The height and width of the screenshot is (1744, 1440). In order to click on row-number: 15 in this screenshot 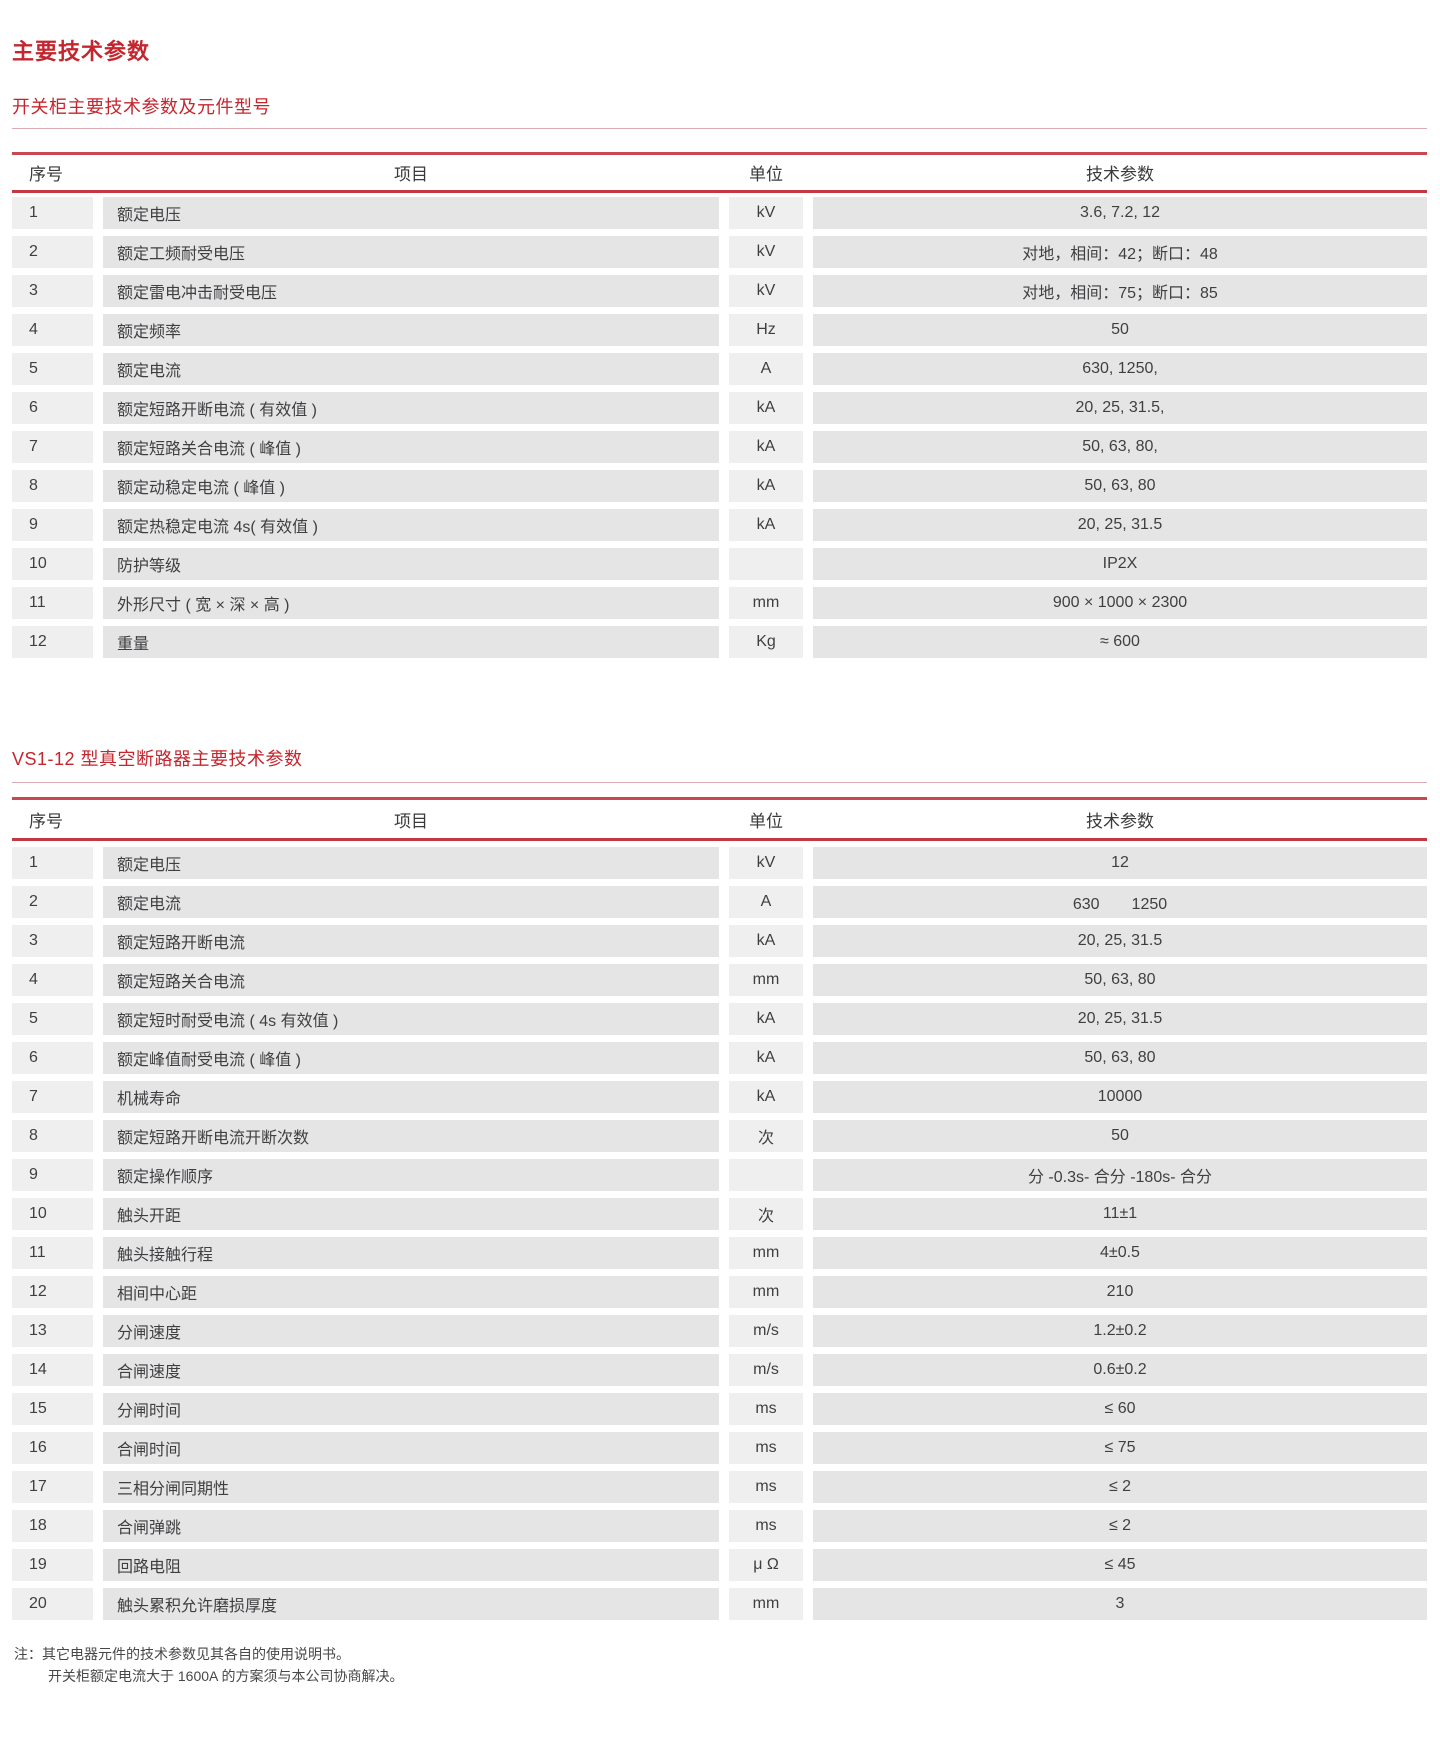, I will do `click(52, 1409)`.